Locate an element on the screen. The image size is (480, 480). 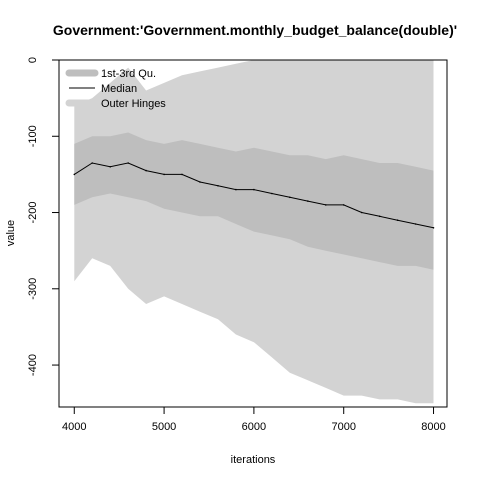
legend-item-quartile: 1st-3rd Qu. is located at coordinates (110, 74).